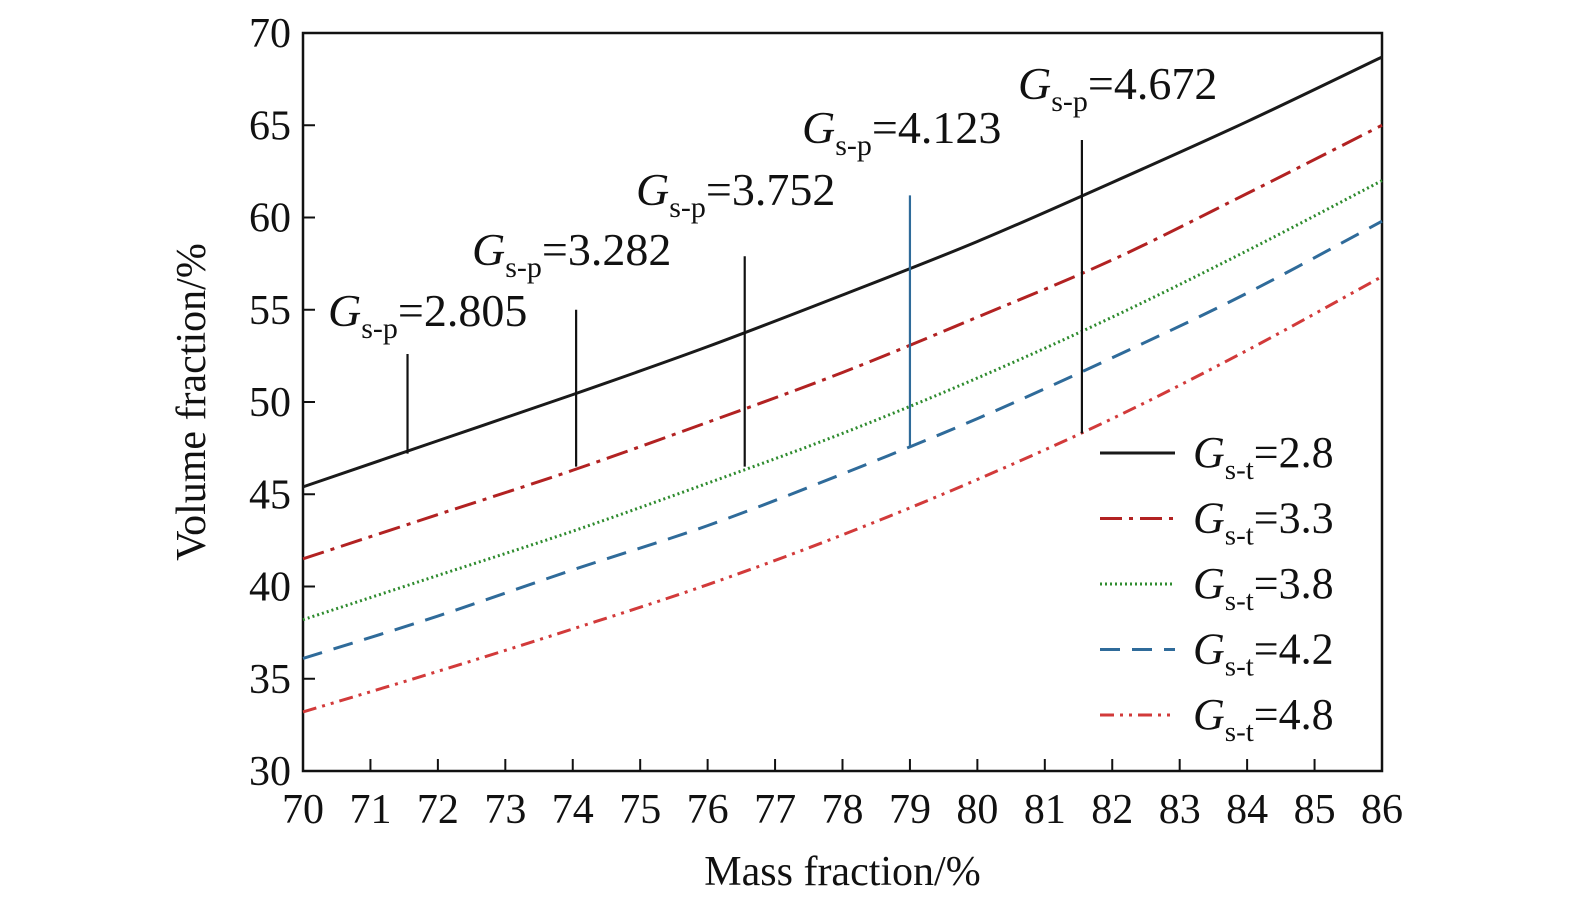 The width and height of the screenshot is (1575, 911). What do you see at coordinates (1263, 719) in the screenshot?
I see `legend-label-5: Gs-t=4.8` at bounding box center [1263, 719].